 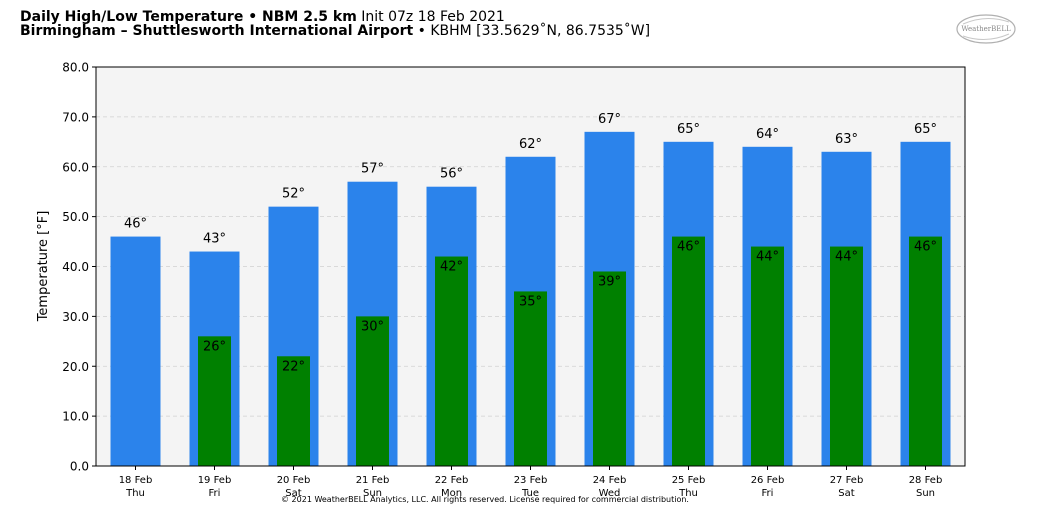 What do you see at coordinates (136, 480) in the screenshot?
I see `x-tick-date: 18 Feb` at bounding box center [136, 480].